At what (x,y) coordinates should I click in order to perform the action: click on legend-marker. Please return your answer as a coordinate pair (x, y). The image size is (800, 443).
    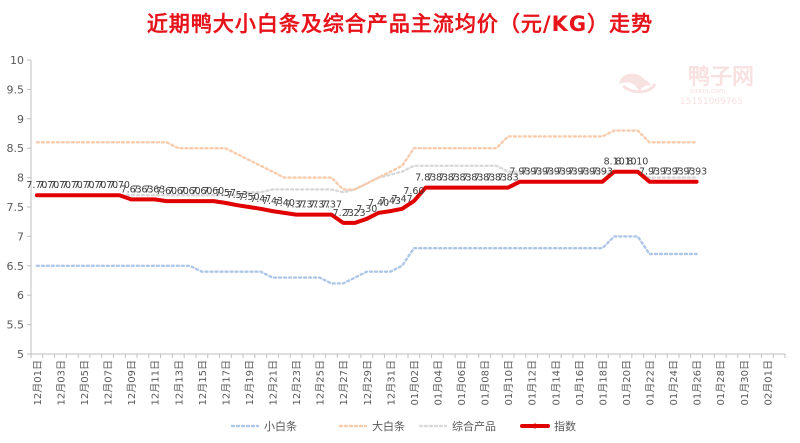
    Looking at the image, I should click on (535, 426).